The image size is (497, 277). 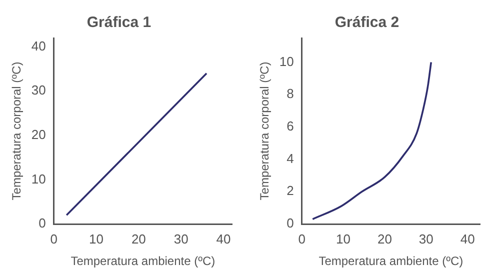 What do you see at coordinates (290, 158) in the screenshot?
I see `y-tick-label: 4` at bounding box center [290, 158].